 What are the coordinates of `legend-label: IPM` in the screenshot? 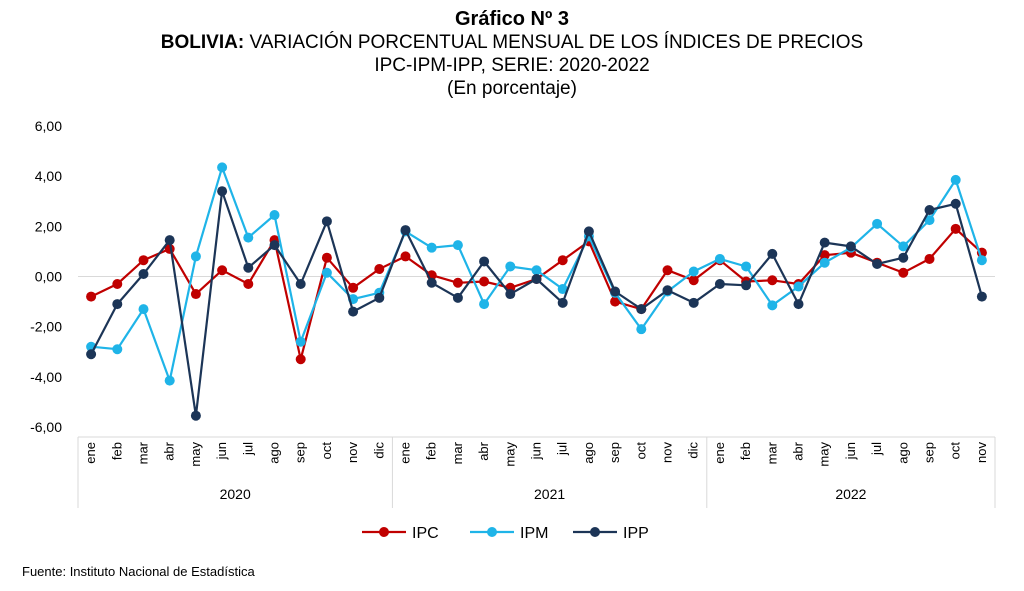 It's located at (534, 533).